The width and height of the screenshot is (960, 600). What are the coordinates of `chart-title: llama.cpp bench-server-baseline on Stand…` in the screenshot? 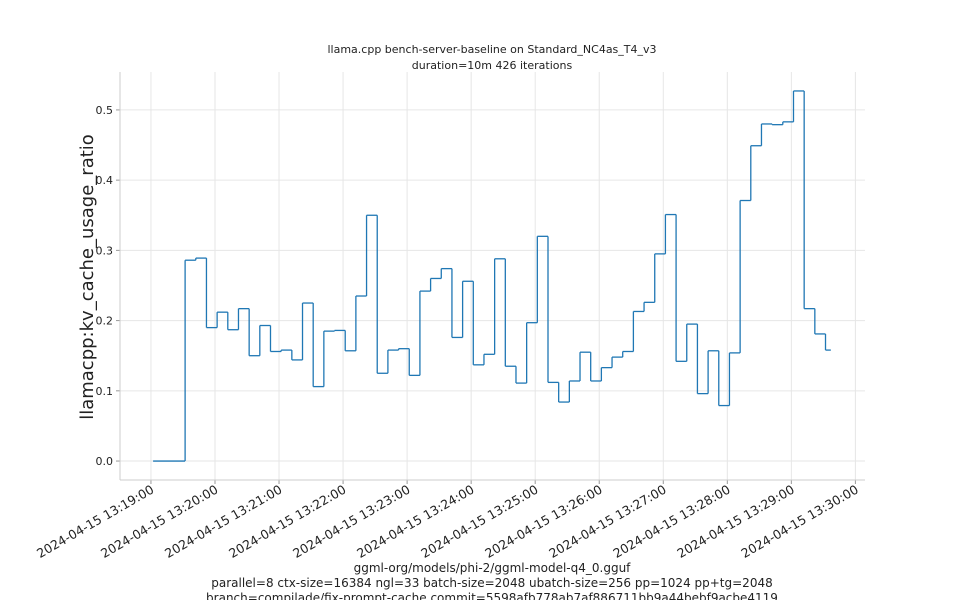 It's located at (491, 49).